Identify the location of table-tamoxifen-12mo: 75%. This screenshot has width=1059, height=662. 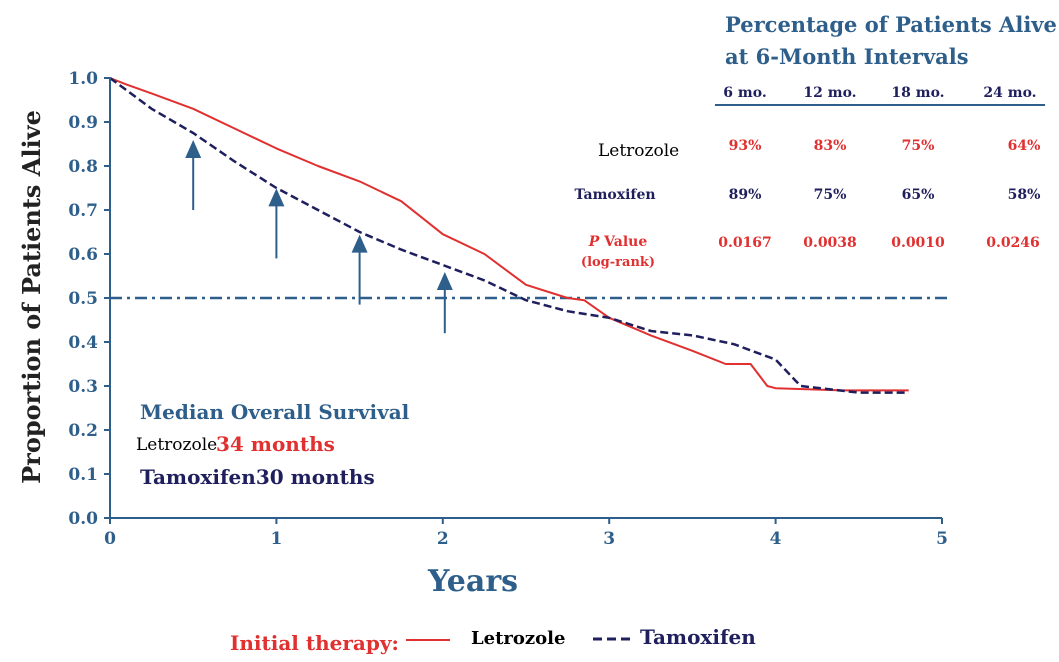
(830, 195).